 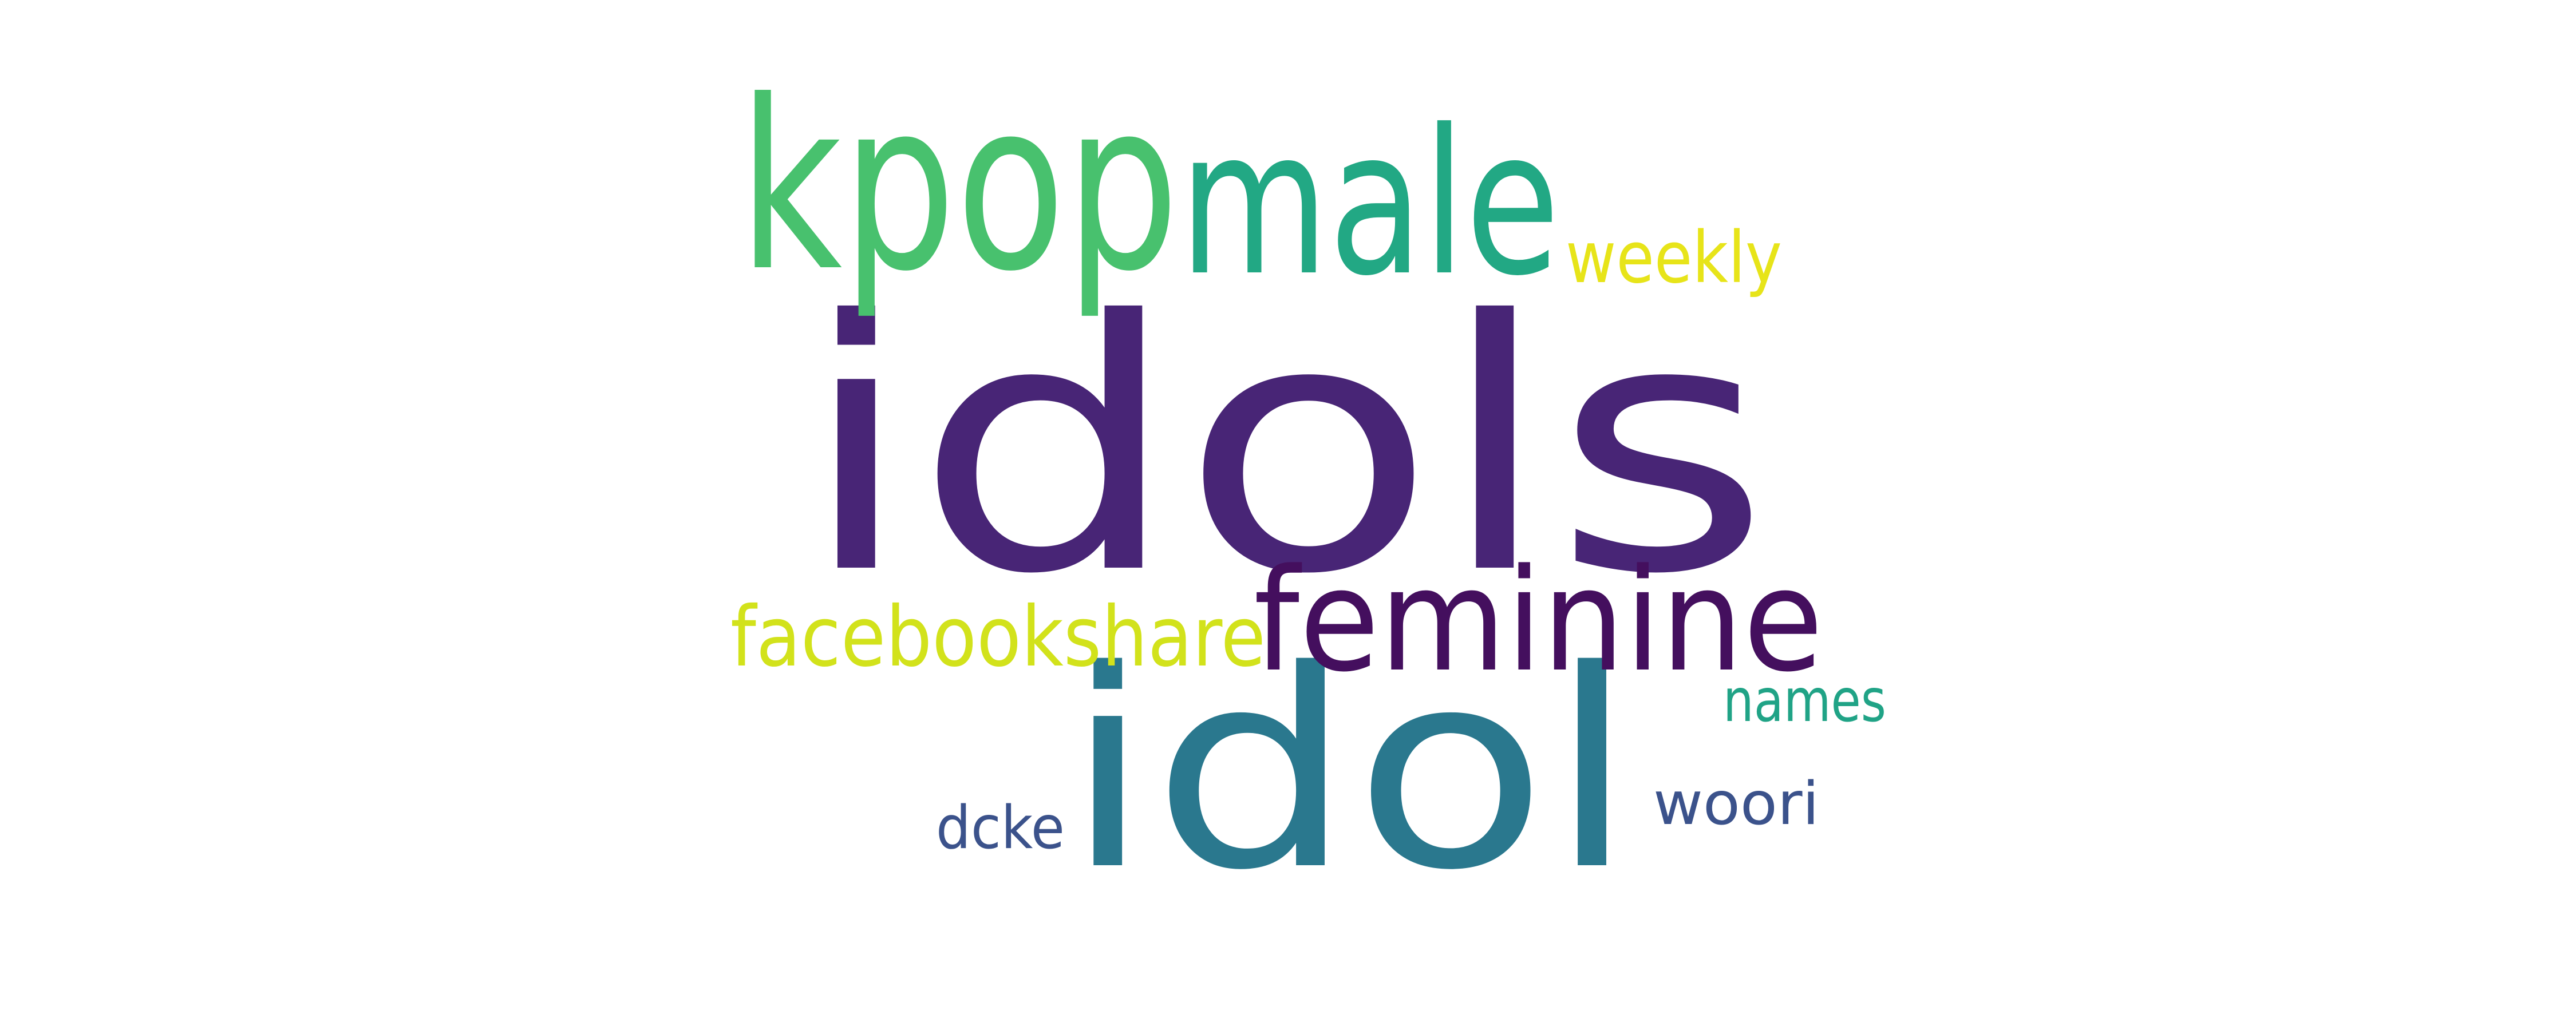 What do you see at coordinates (1804, 701) in the screenshot?
I see `word-names: names` at bounding box center [1804, 701].